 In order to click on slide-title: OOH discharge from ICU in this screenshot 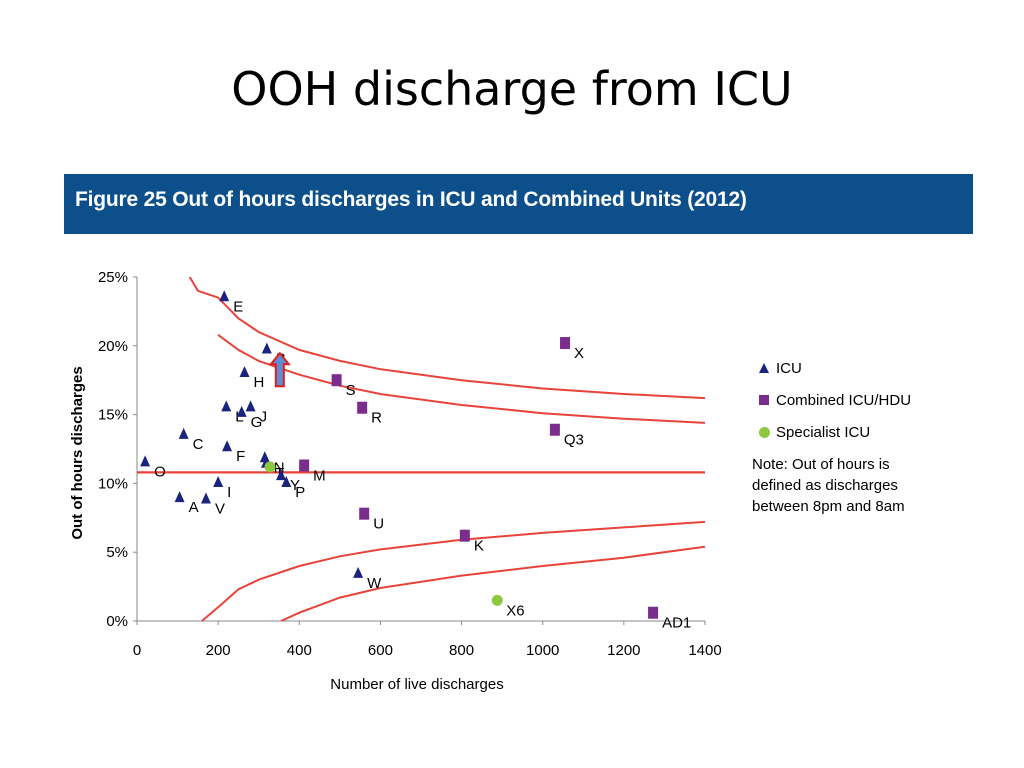, I will do `click(512, 89)`.